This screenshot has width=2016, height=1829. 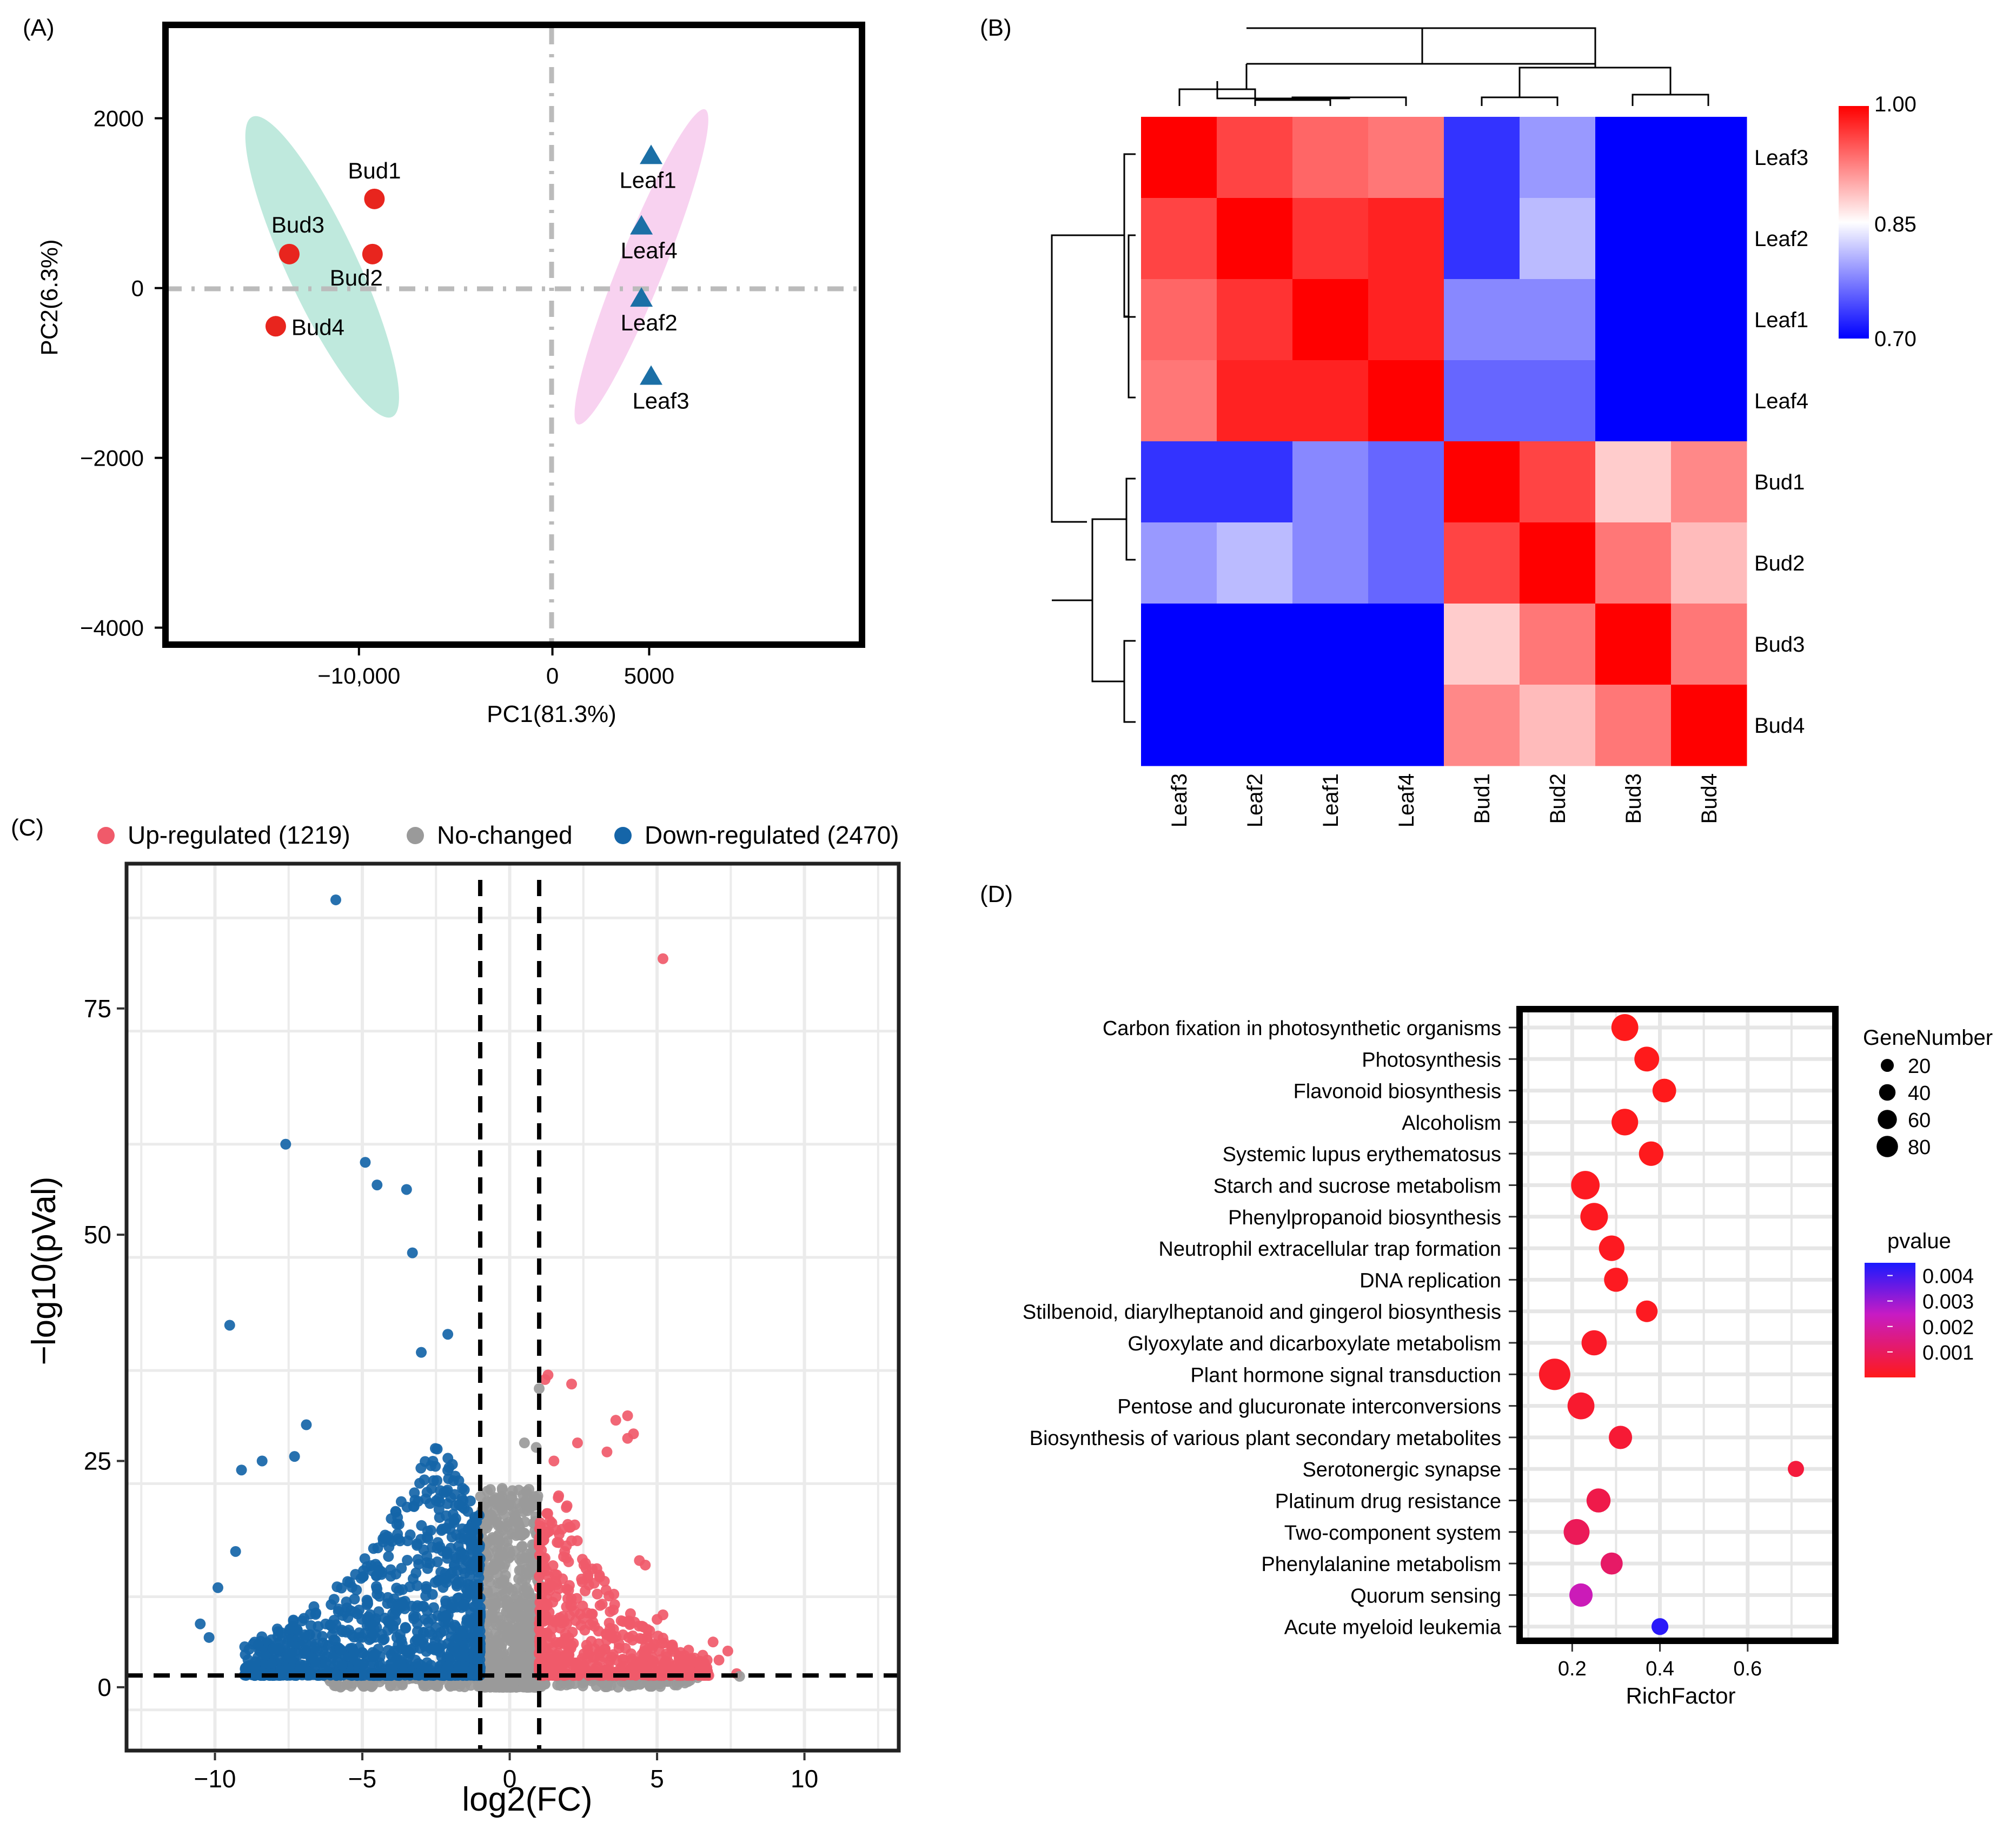 I want to click on gene-number-legend-label: 20, so click(x=1920, y=1066).